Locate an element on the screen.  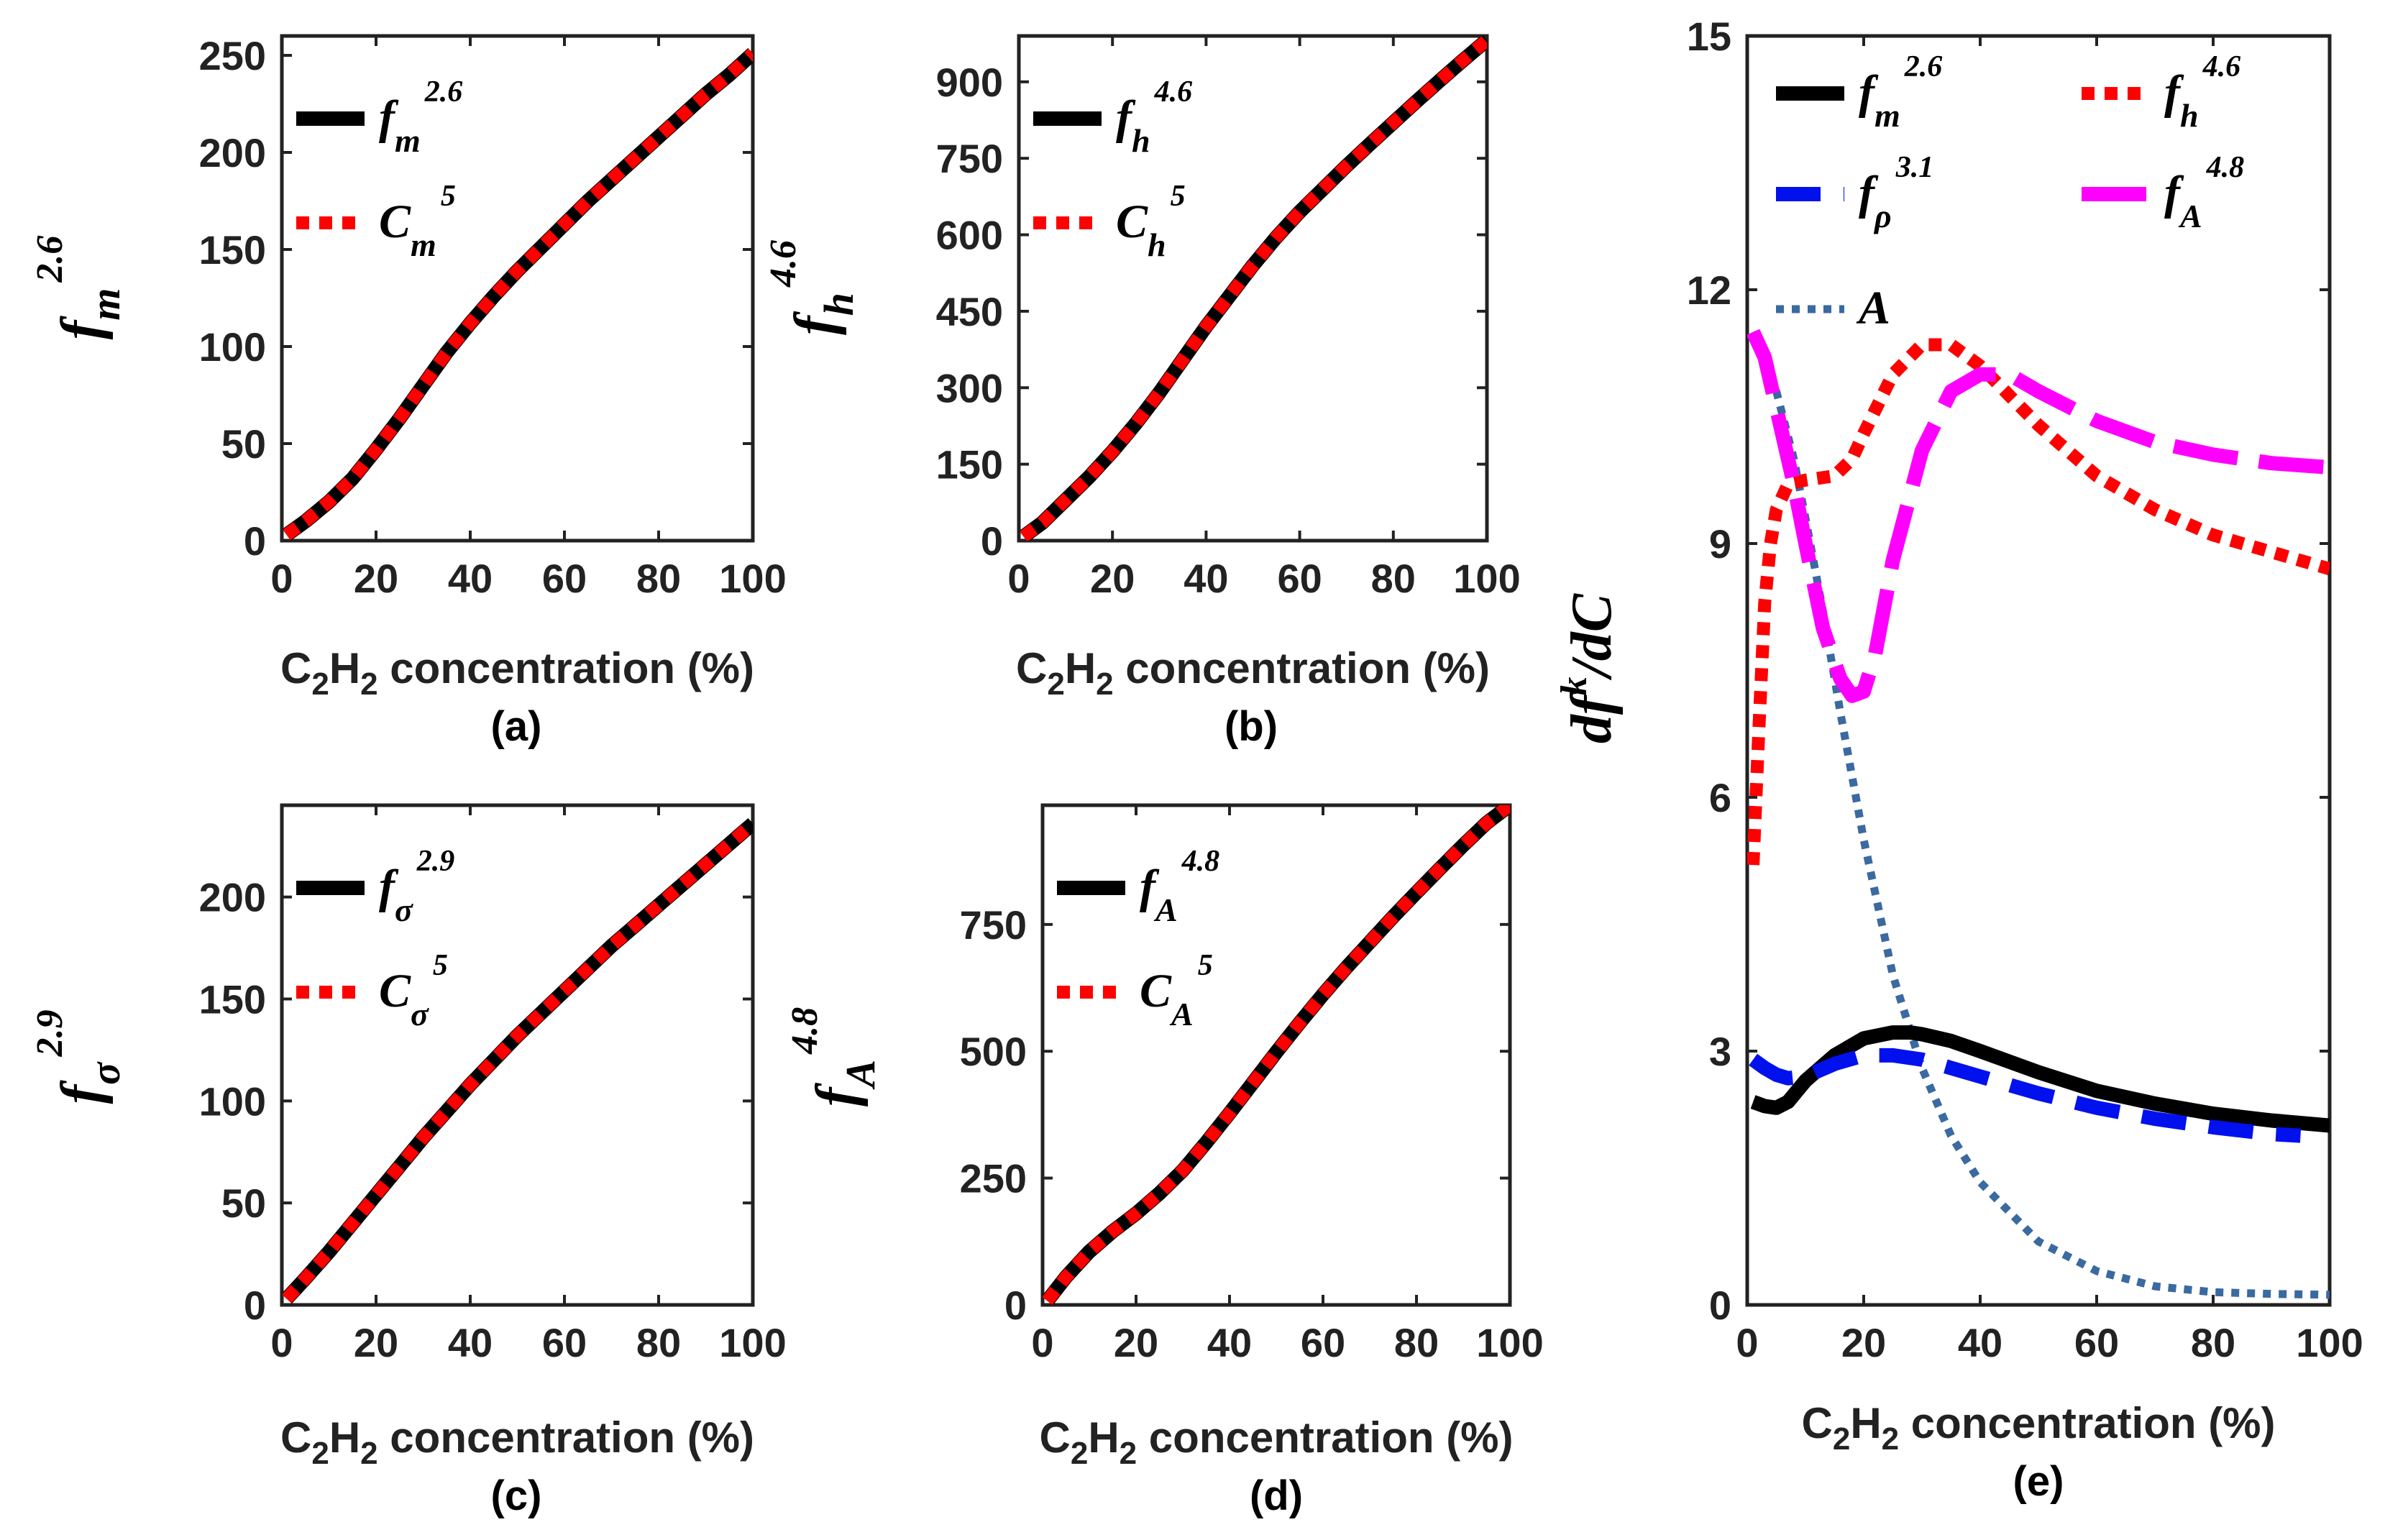
y-axis-label: fσ2.9 is located at coordinates (79, 1057).